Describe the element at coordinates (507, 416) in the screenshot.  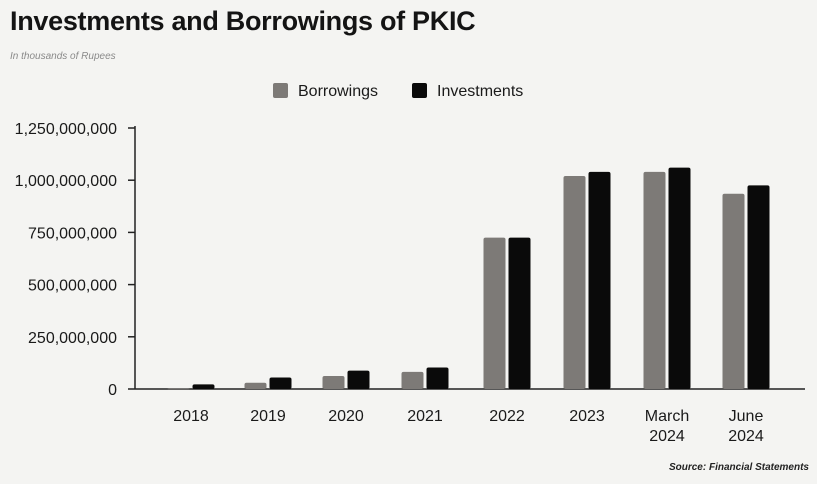
I see `x-tick-label: 2022` at that location.